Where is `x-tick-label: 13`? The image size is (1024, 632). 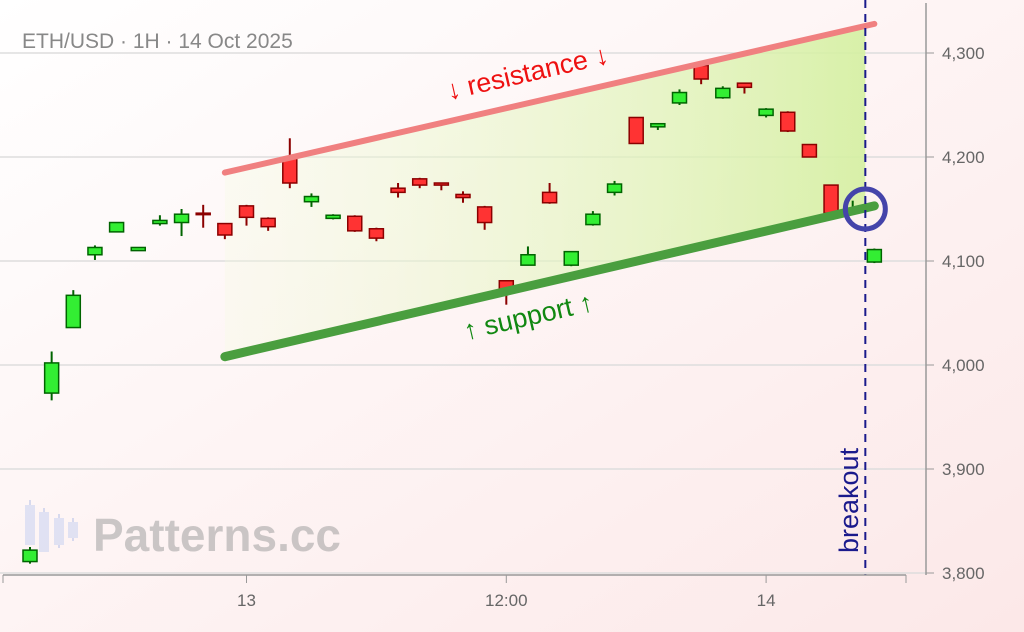
x-tick-label: 13 is located at coordinates (246, 600).